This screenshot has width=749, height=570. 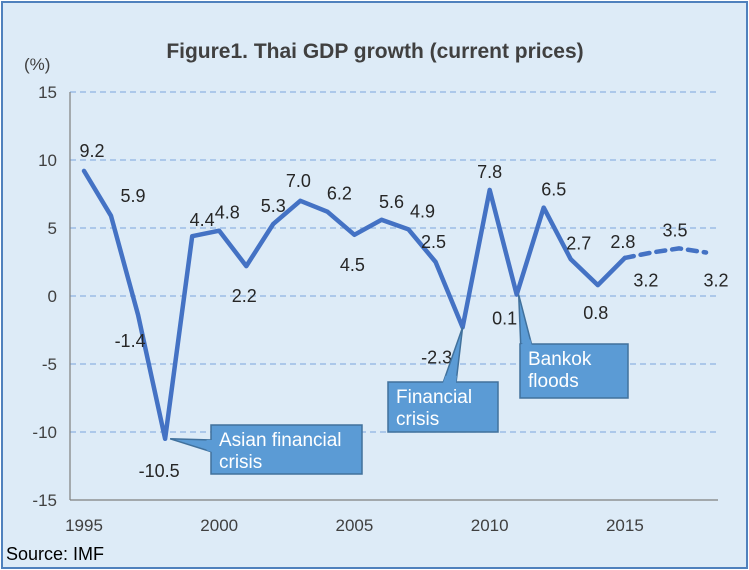 I want to click on data-label: 4.4, so click(x=202, y=220).